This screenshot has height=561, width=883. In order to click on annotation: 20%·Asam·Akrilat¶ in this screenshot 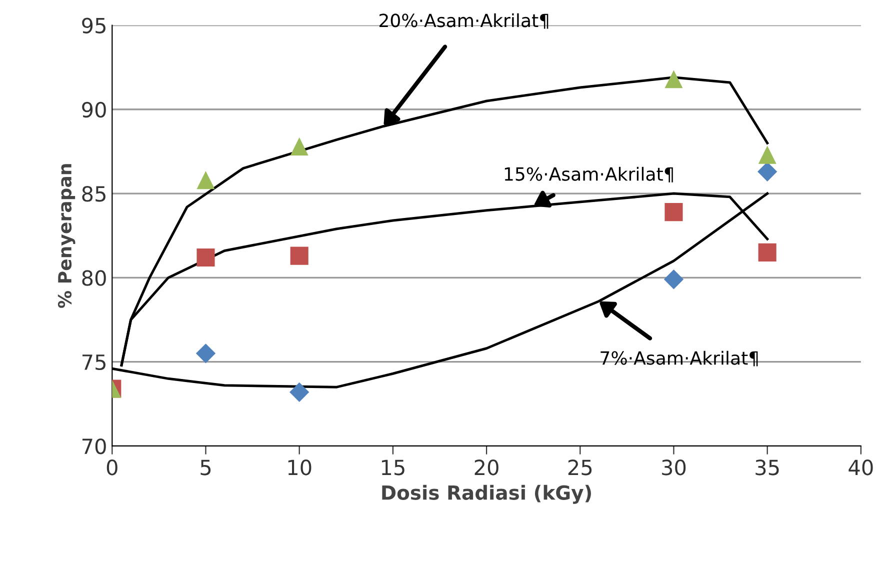, I will do `click(464, 21)`.